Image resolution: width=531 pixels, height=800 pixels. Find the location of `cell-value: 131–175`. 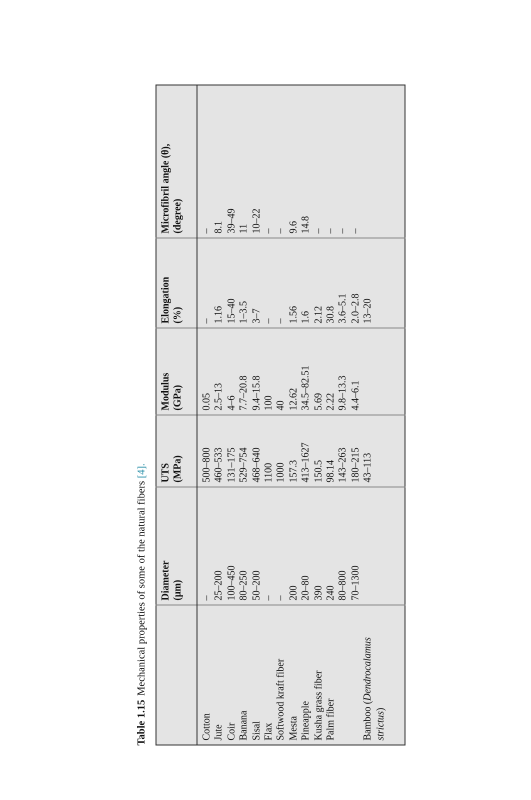

cell-value: 131–175 is located at coordinates (232, 450).